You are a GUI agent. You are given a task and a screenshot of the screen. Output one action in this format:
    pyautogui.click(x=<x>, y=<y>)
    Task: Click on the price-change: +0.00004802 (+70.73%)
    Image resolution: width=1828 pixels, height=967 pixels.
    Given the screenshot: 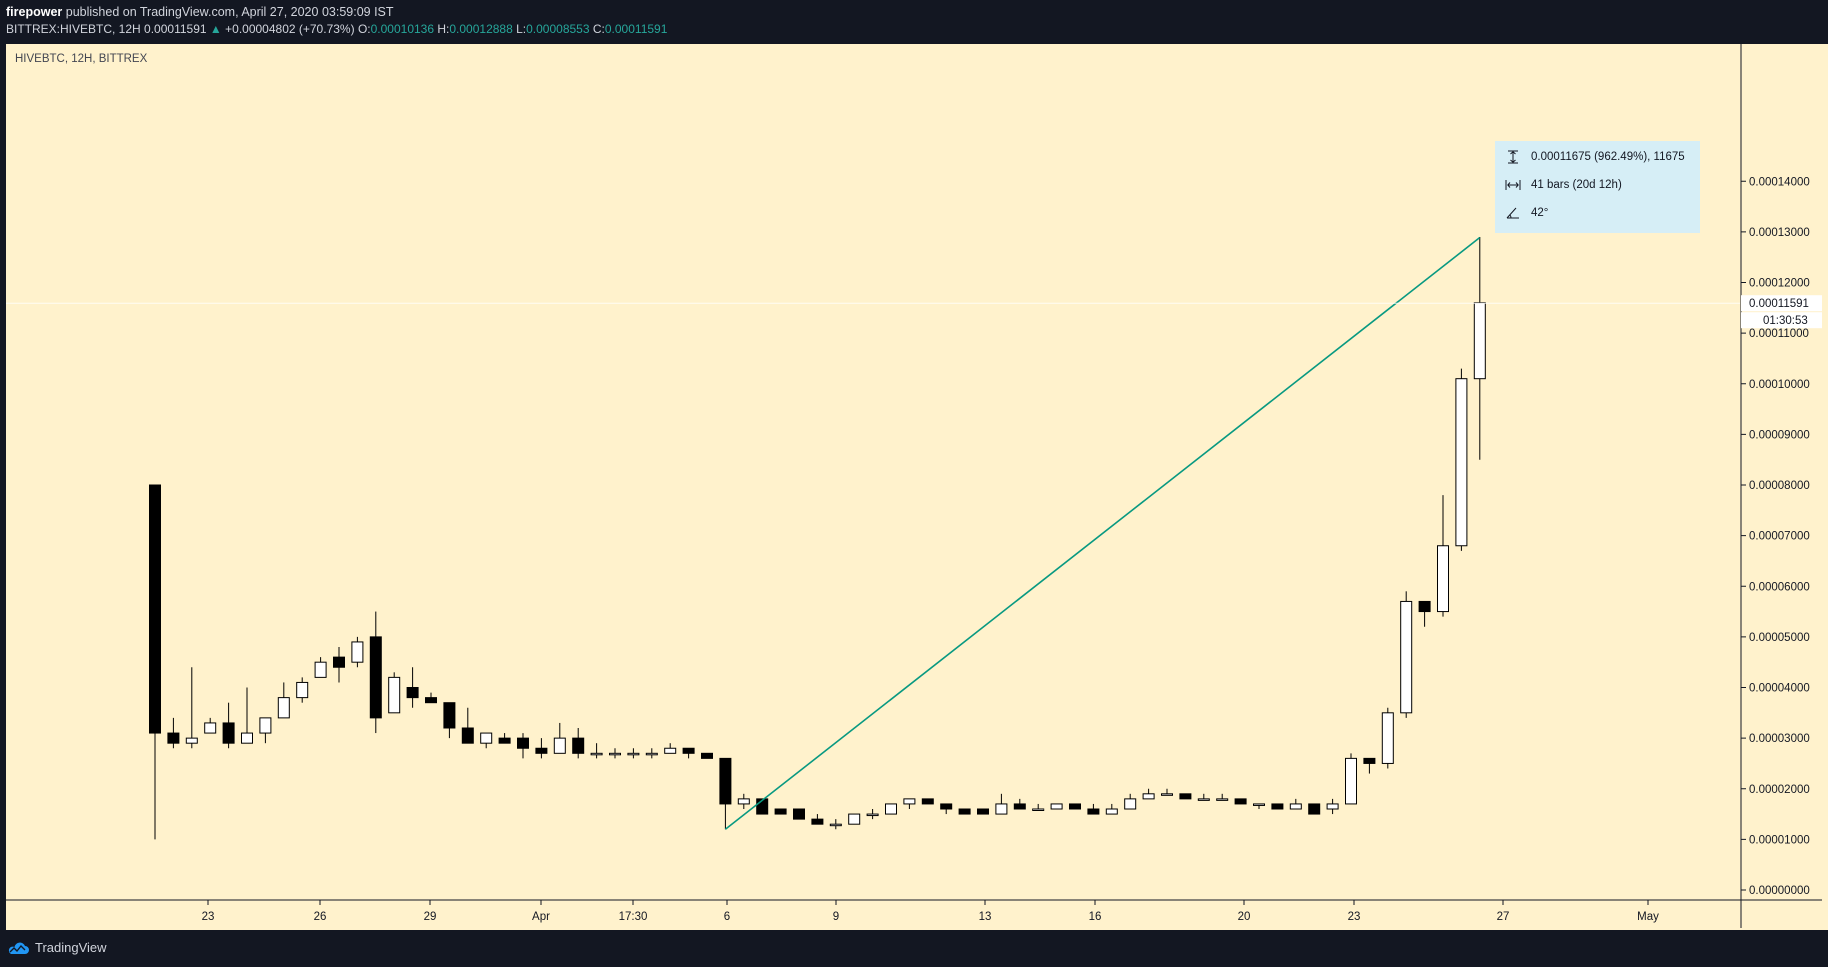 What is the action you would take?
    pyautogui.click(x=290, y=29)
    